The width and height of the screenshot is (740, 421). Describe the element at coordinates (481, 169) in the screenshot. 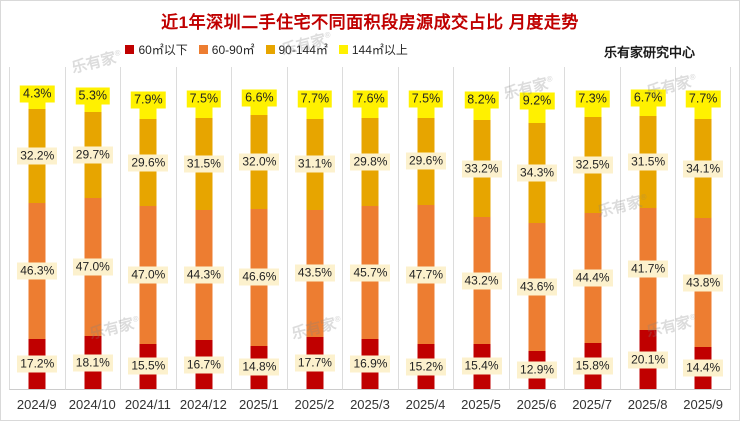

I see `value-label: 33.2%` at that location.